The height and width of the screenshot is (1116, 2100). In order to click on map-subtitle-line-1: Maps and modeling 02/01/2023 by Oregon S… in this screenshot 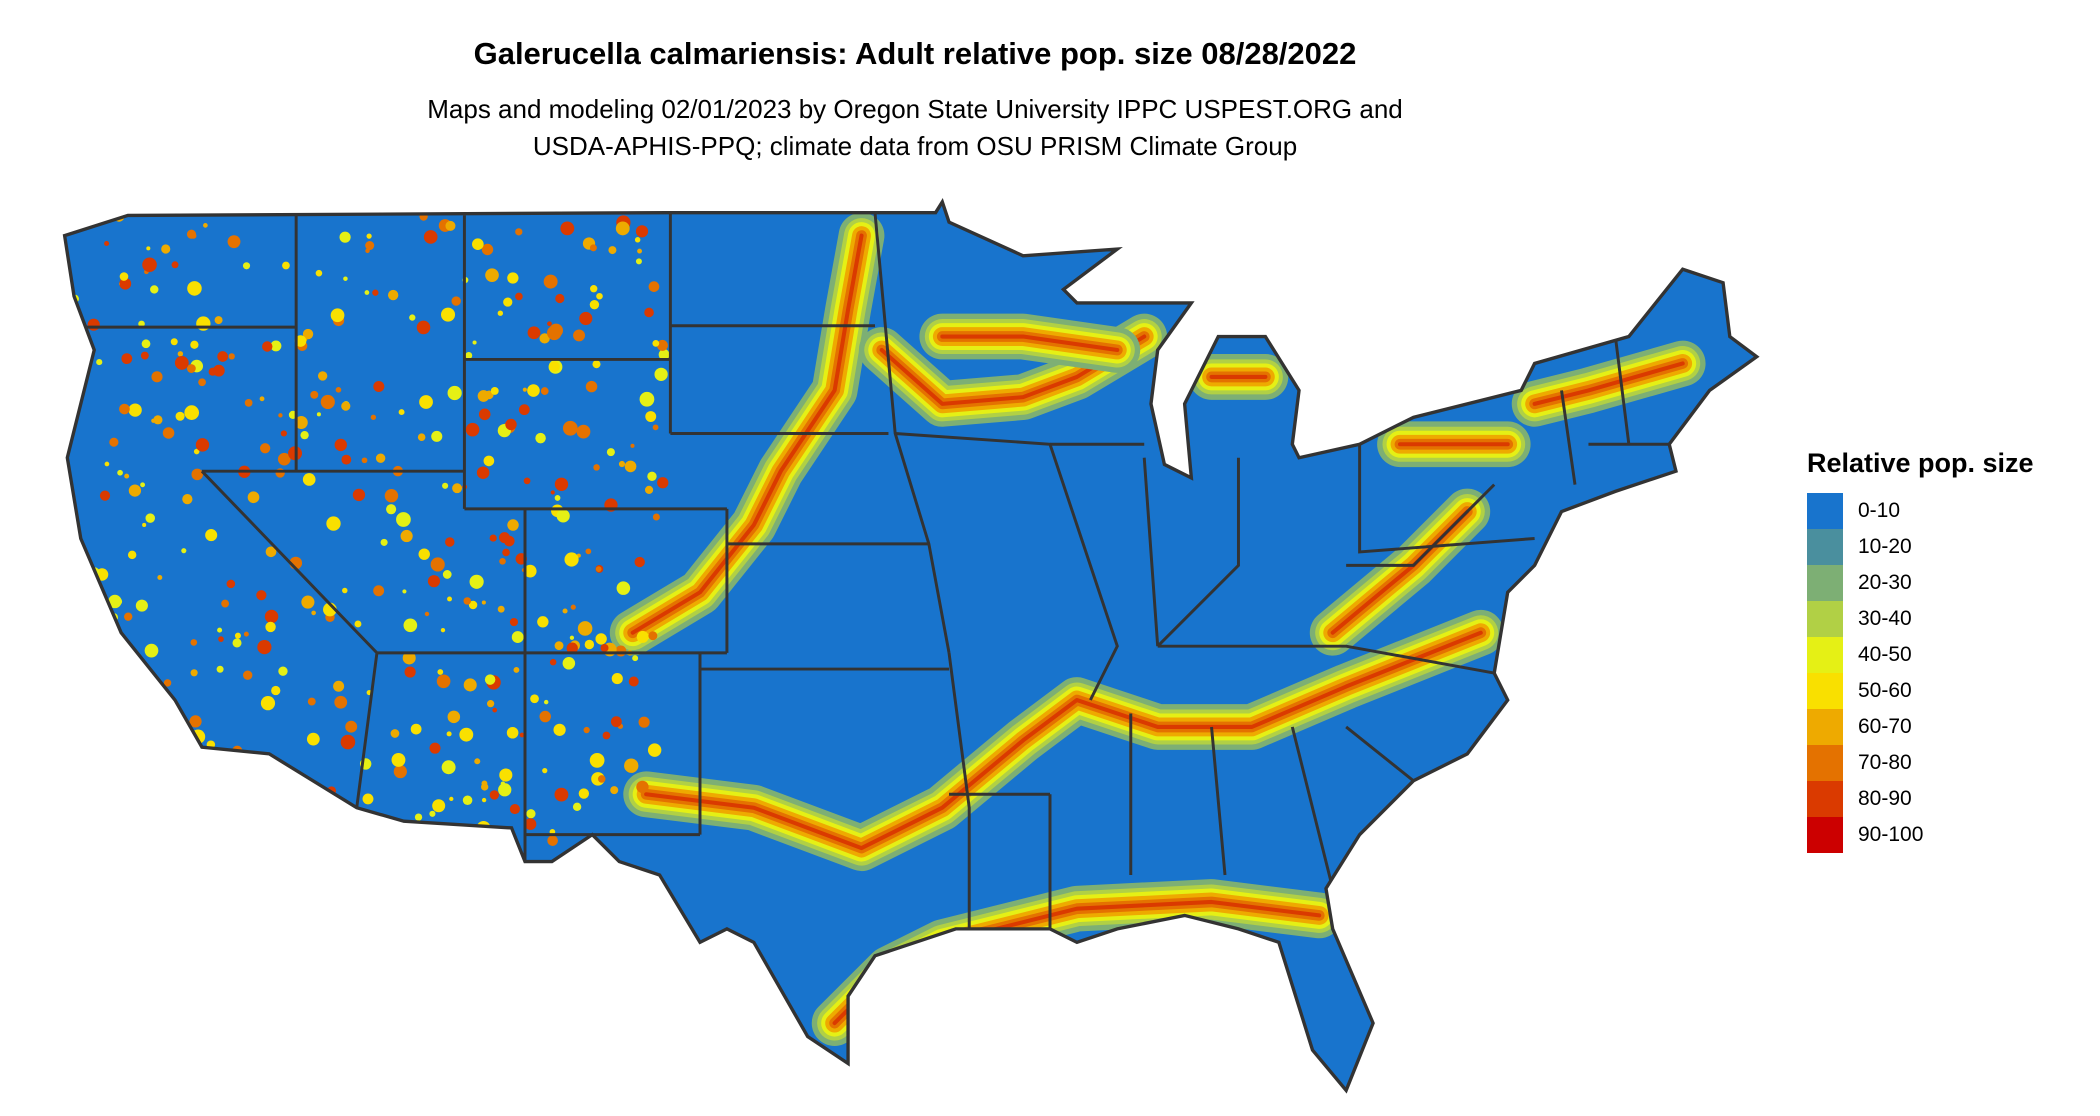, I will do `click(915, 109)`.